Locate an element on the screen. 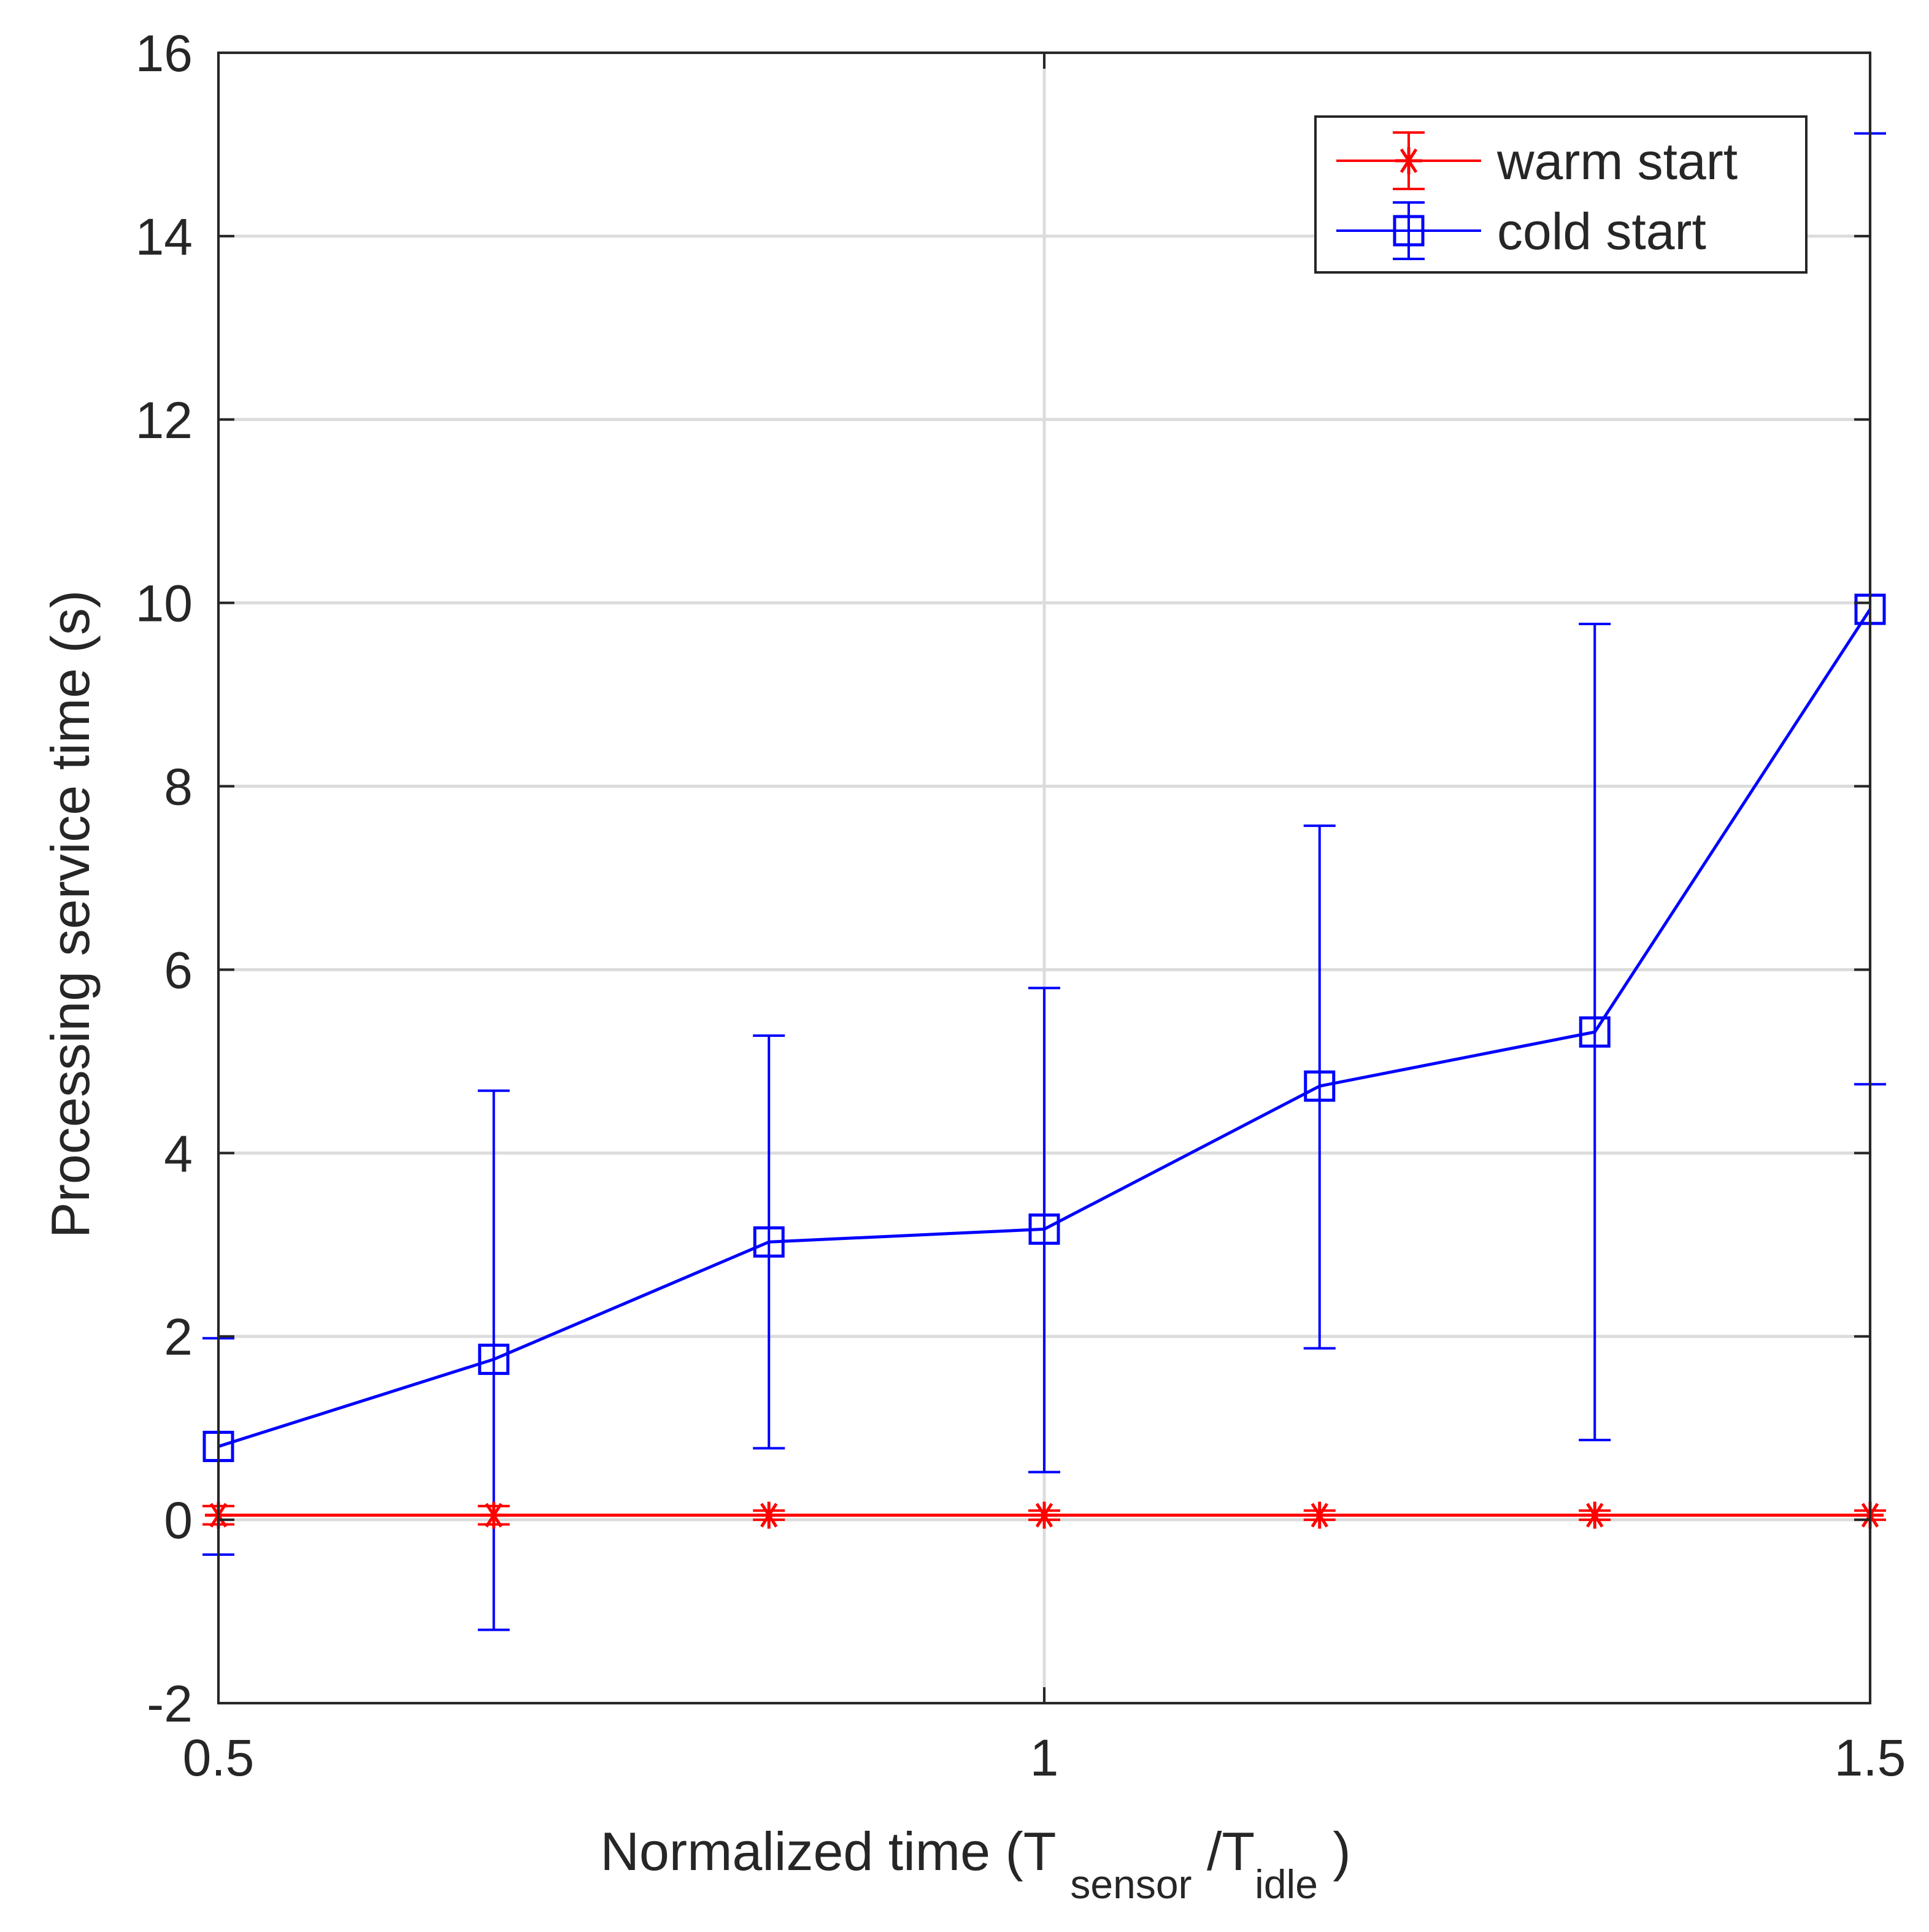 The image size is (1929, 1932). series-warm-start is located at coordinates (1044, 1515).